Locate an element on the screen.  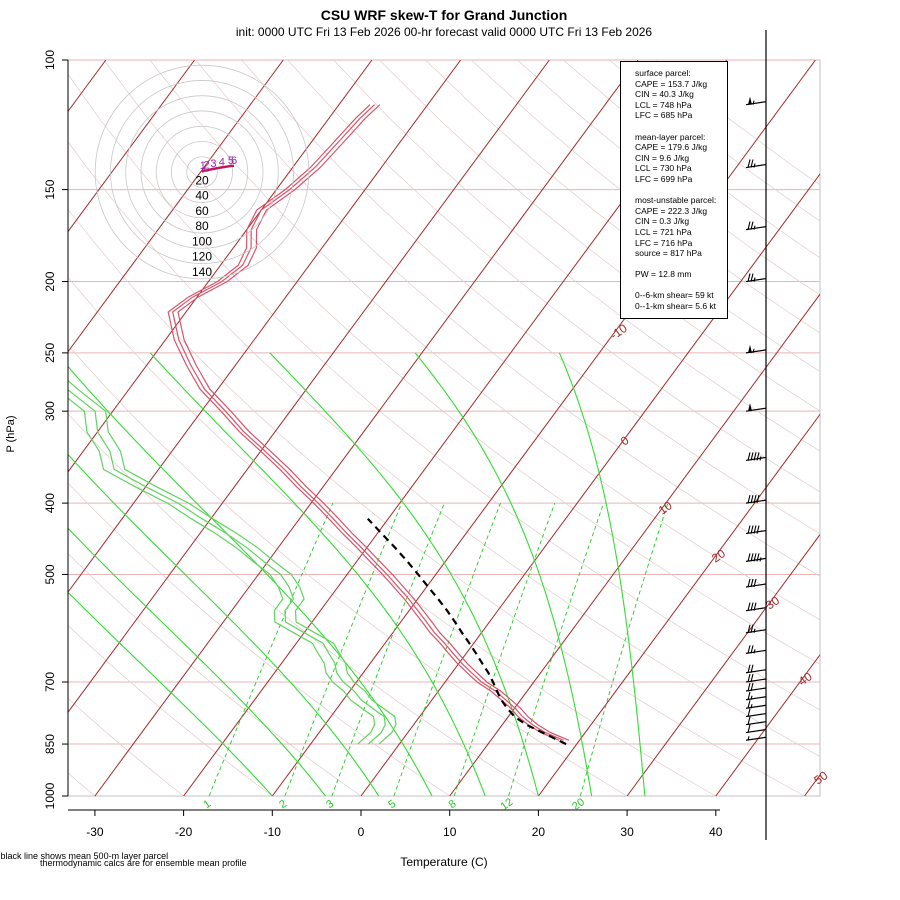
temperature-tick-label: -20 is located at coordinates (184, 832).